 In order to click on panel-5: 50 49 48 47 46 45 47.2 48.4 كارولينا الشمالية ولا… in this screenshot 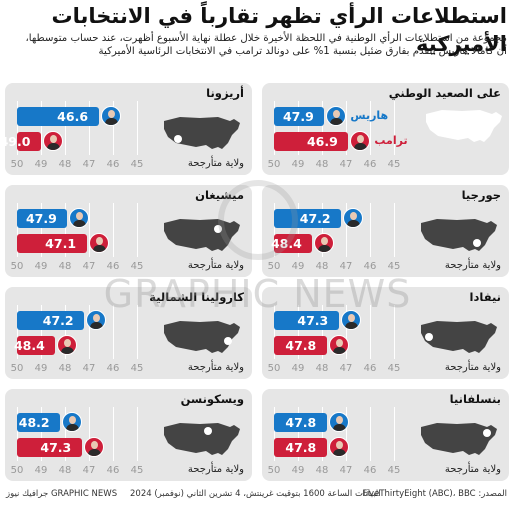, I will do `click(128, 333)`.